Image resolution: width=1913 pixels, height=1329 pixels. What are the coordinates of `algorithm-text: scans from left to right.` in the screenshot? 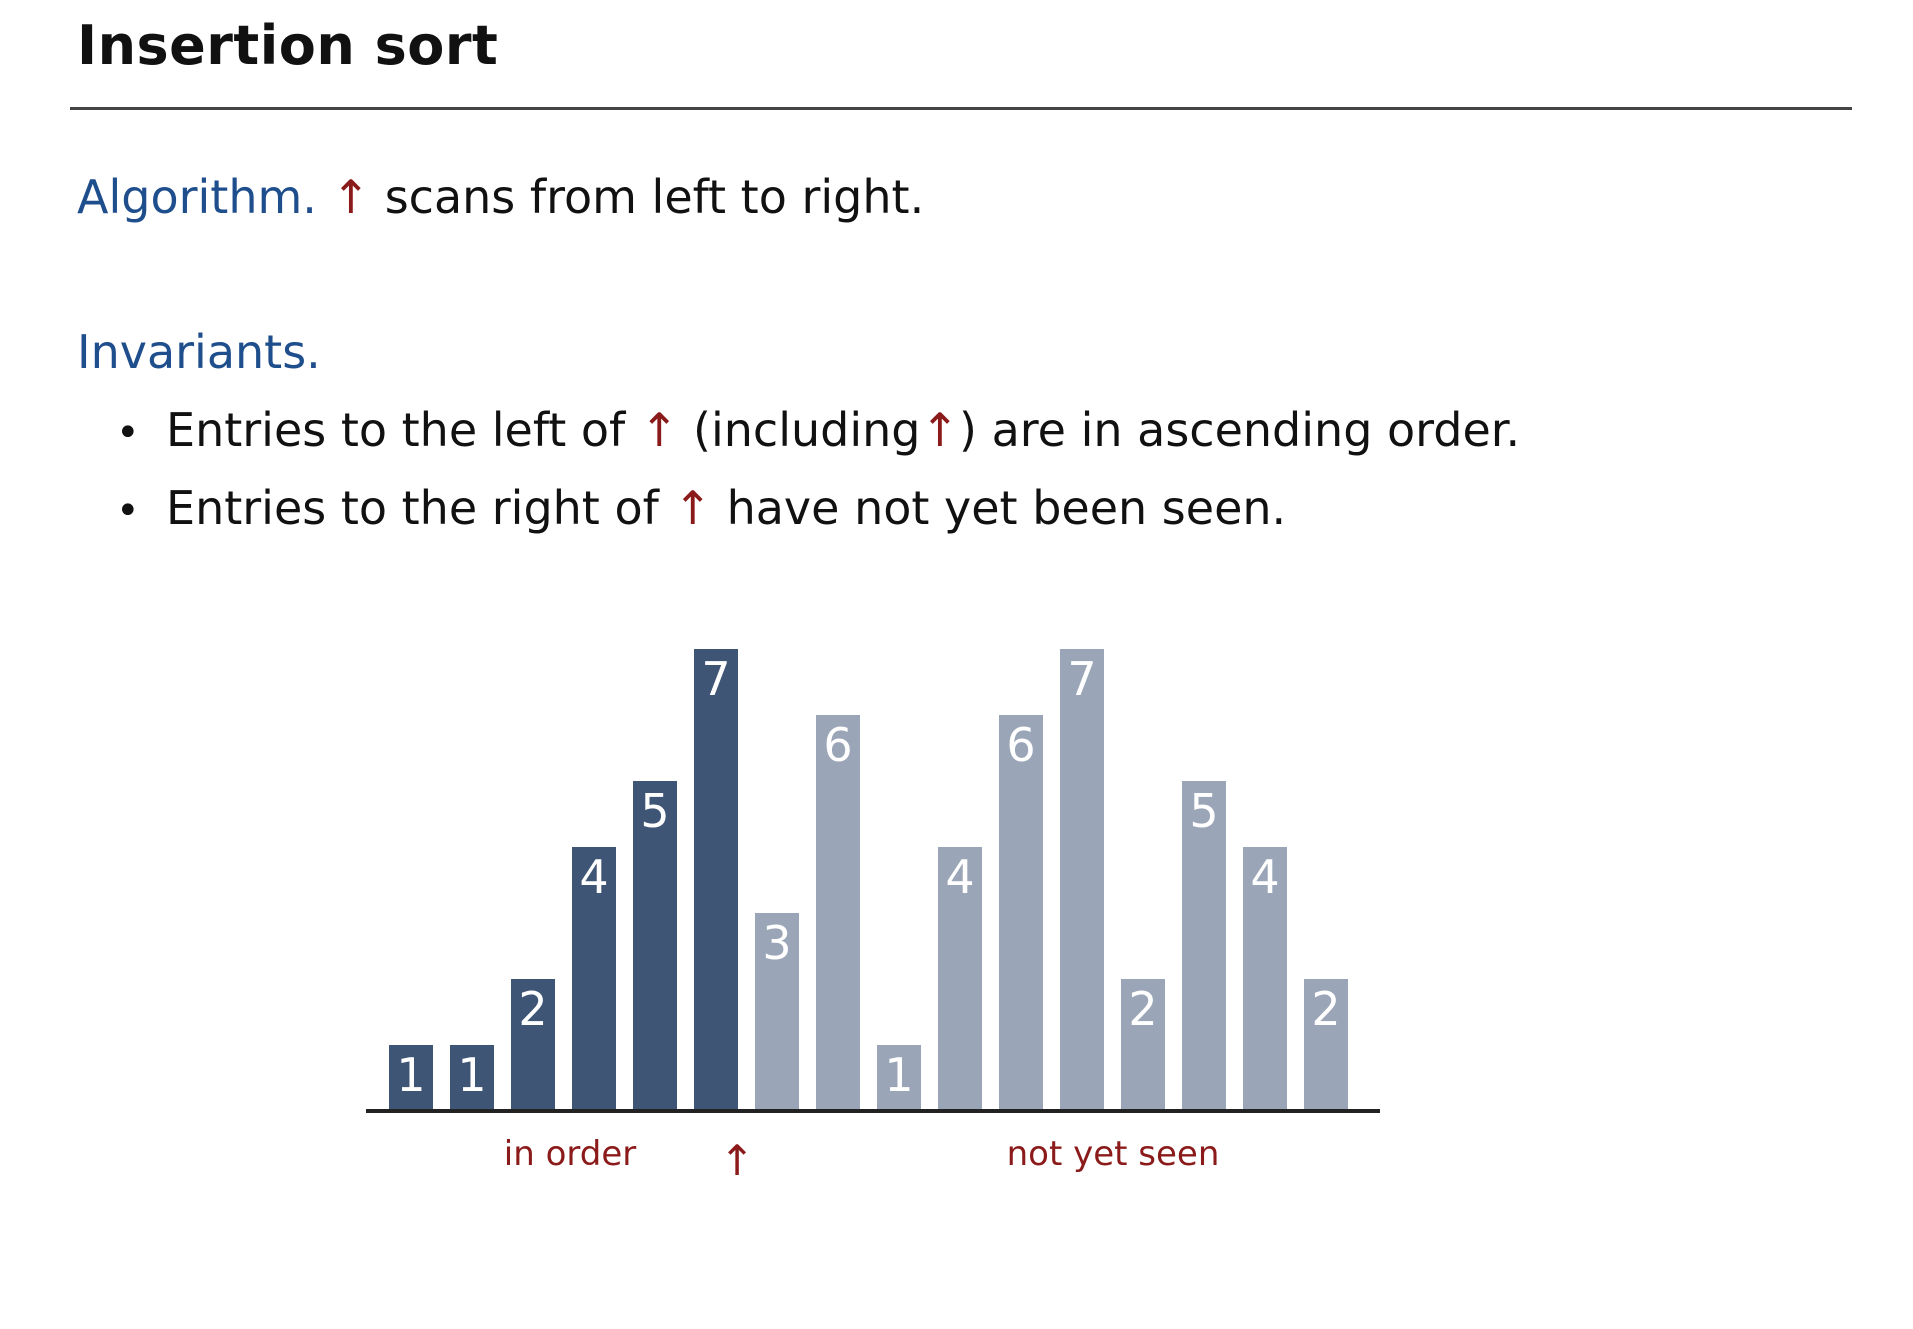 It's located at (654, 197).